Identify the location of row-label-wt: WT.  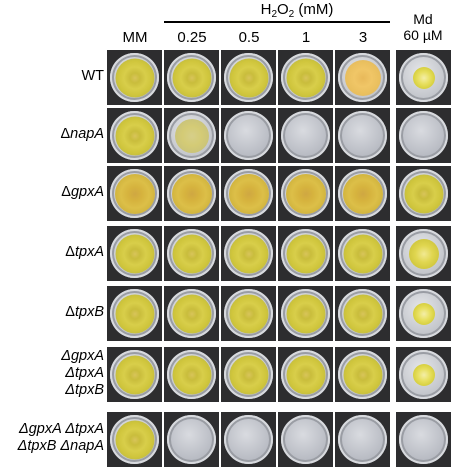
(92, 76).